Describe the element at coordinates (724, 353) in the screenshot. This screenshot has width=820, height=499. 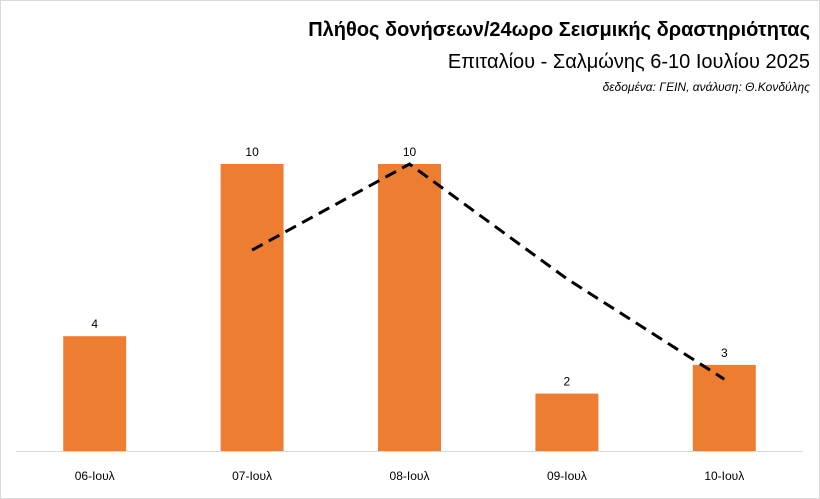
I see `data-label: 3` at that location.